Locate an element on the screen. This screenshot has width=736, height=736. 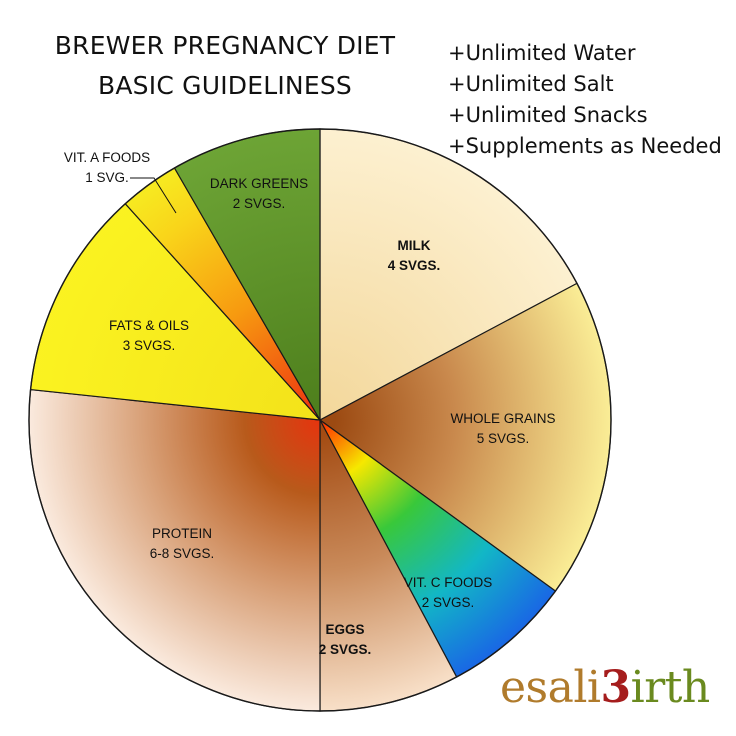
slice-label-name: MILK is located at coordinates (414, 245).